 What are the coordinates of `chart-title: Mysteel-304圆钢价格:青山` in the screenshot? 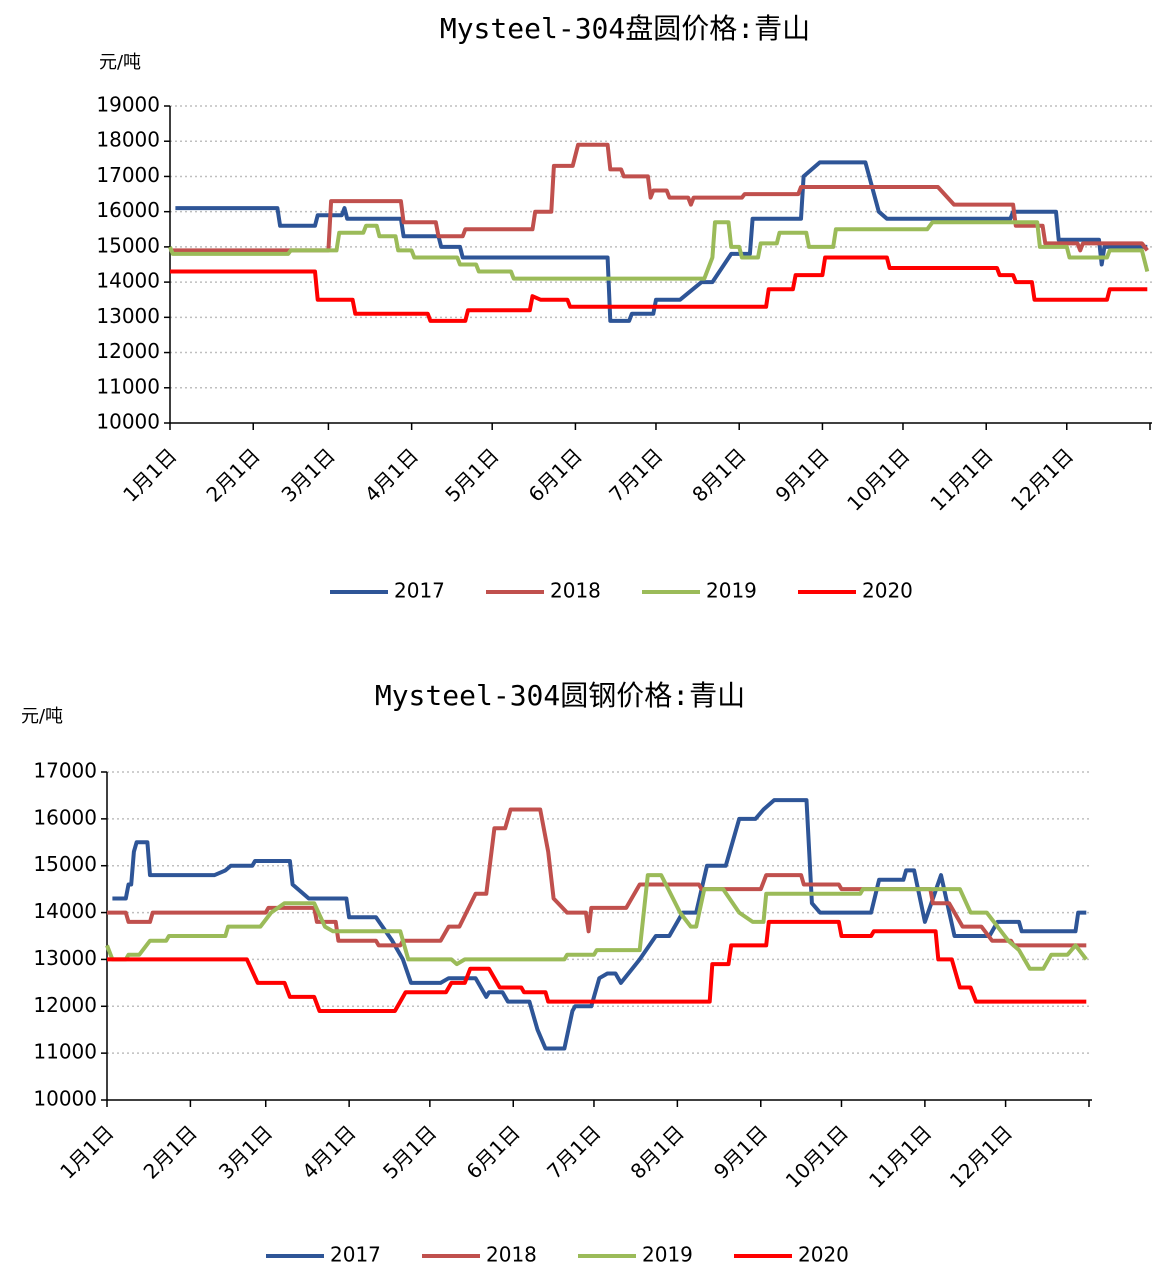 It's located at (560, 695).